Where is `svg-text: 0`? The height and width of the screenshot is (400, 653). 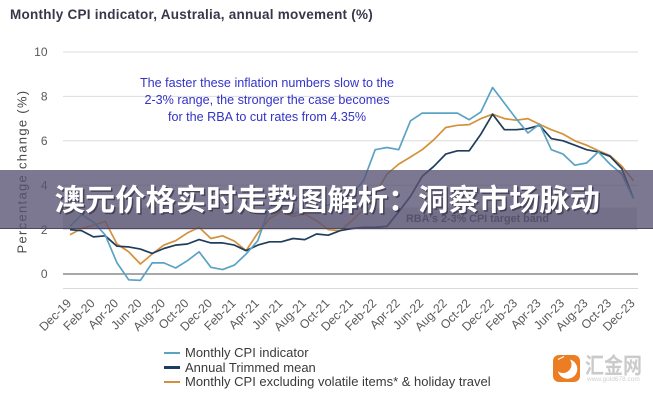
svg-text: 0 is located at coordinates (44, 274).